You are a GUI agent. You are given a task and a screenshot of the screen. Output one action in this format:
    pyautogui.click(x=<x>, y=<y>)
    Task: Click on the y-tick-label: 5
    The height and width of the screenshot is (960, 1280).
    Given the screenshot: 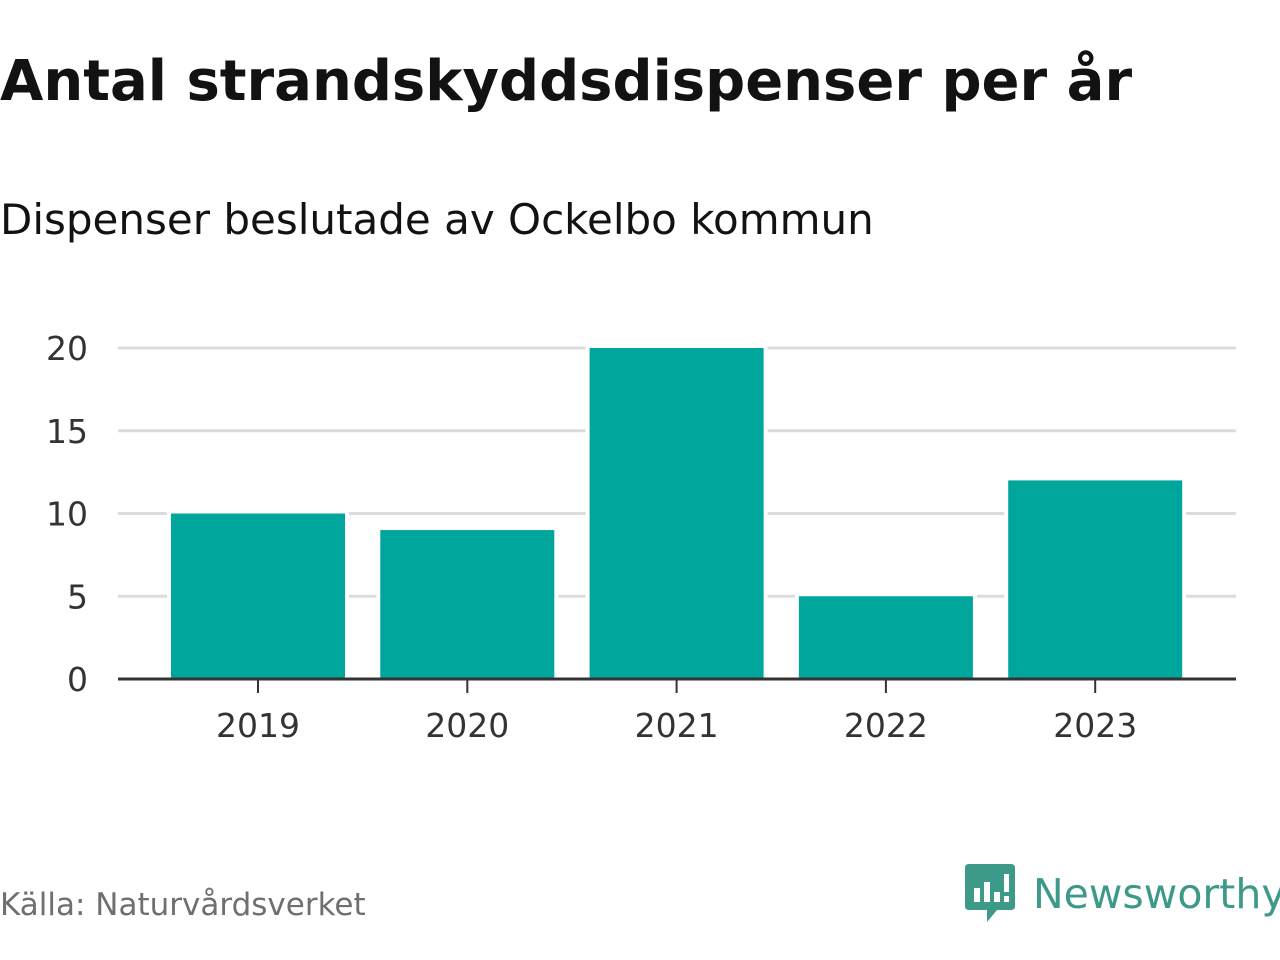 What is the action you would take?
    pyautogui.click(x=77, y=596)
    